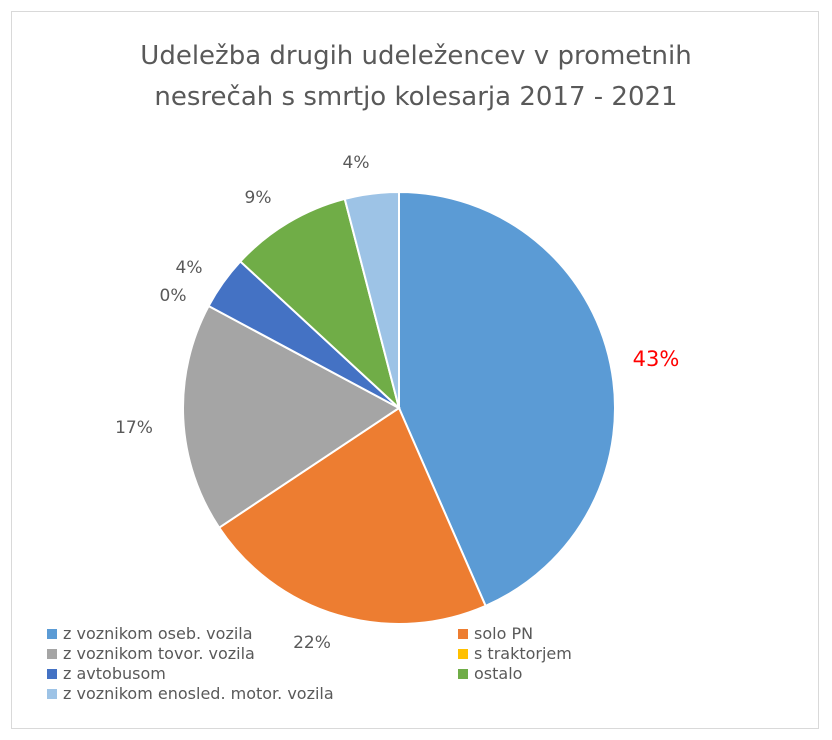 Image resolution: width=832 pixels, height=740 pixels. What do you see at coordinates (189, 268) in the screenshot?
I see `data-label-4: 4%` at bounding box center [189, 268].